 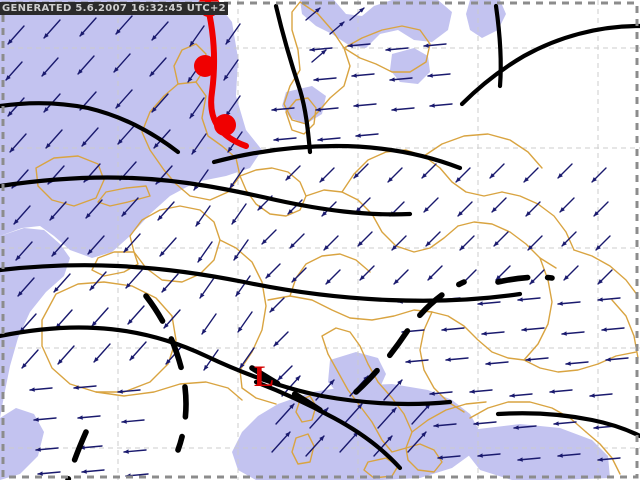 What do you see at coordinates (114, 8) in the screenshot?
I see `generated-timestamp-label: GENERATED 5.6.2007 16:32:45 UTC+2` at bounding box center [114, 8].